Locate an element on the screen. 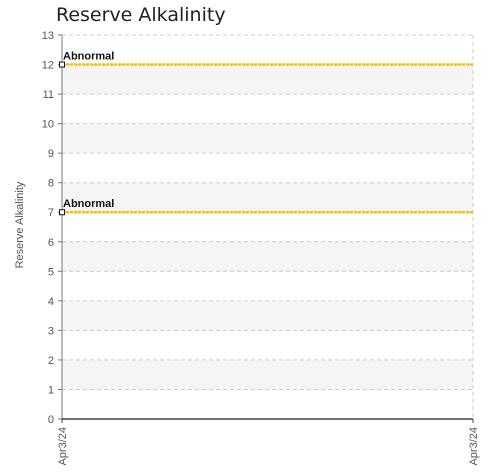  y-tick-label: 0 is located at coordinates (51, 420).